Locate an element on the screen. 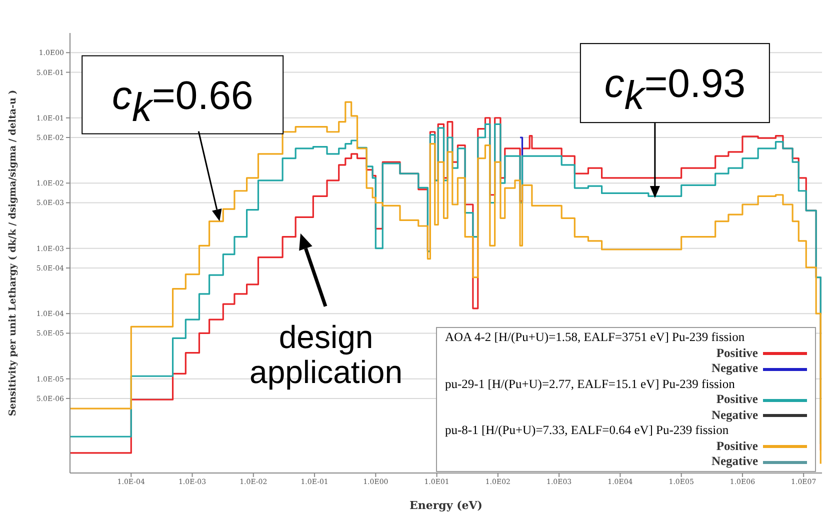  x-axis-title: Energy (eV) is located at coordinates (446, 505).